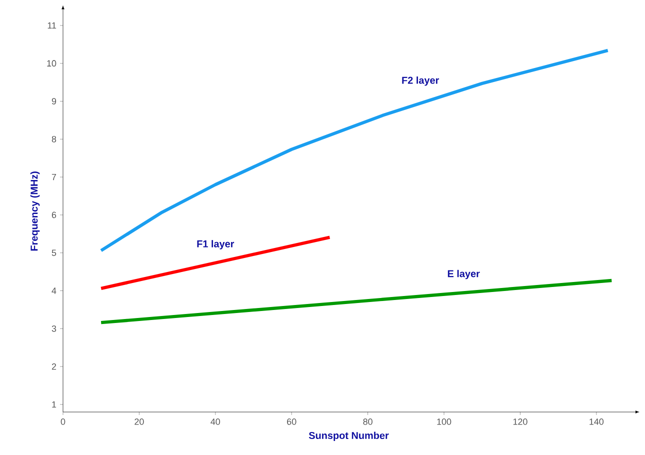  Describe the element at coordinates (520, 421) in the screenshot. I see `x-tick-label: 120` at that location.